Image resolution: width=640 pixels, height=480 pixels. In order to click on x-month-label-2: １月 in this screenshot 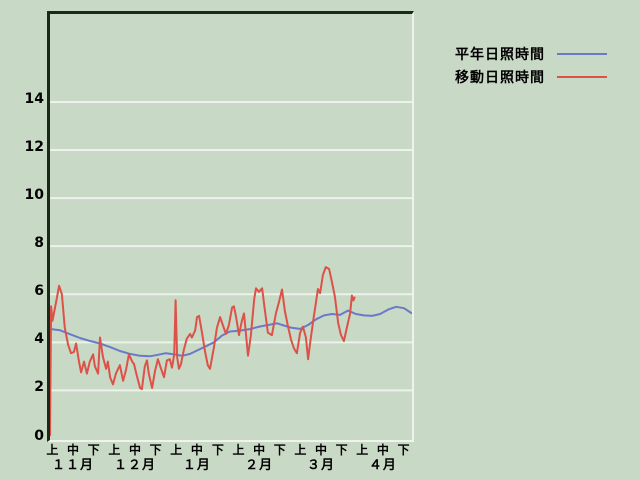, I will do `click(196, 465)`.